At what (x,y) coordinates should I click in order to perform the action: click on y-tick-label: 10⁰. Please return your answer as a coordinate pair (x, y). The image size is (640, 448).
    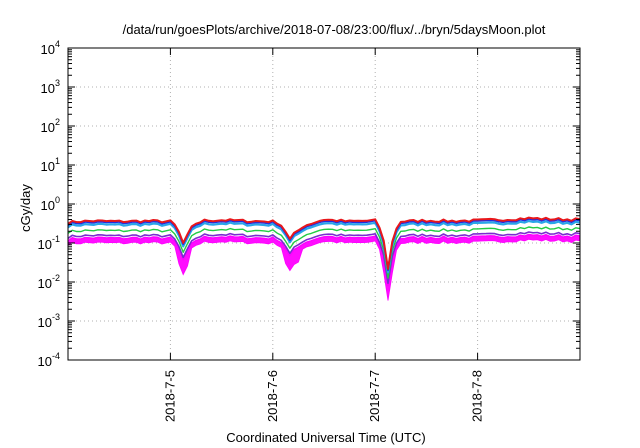
    Looking at the image, I should click on (50, 204).